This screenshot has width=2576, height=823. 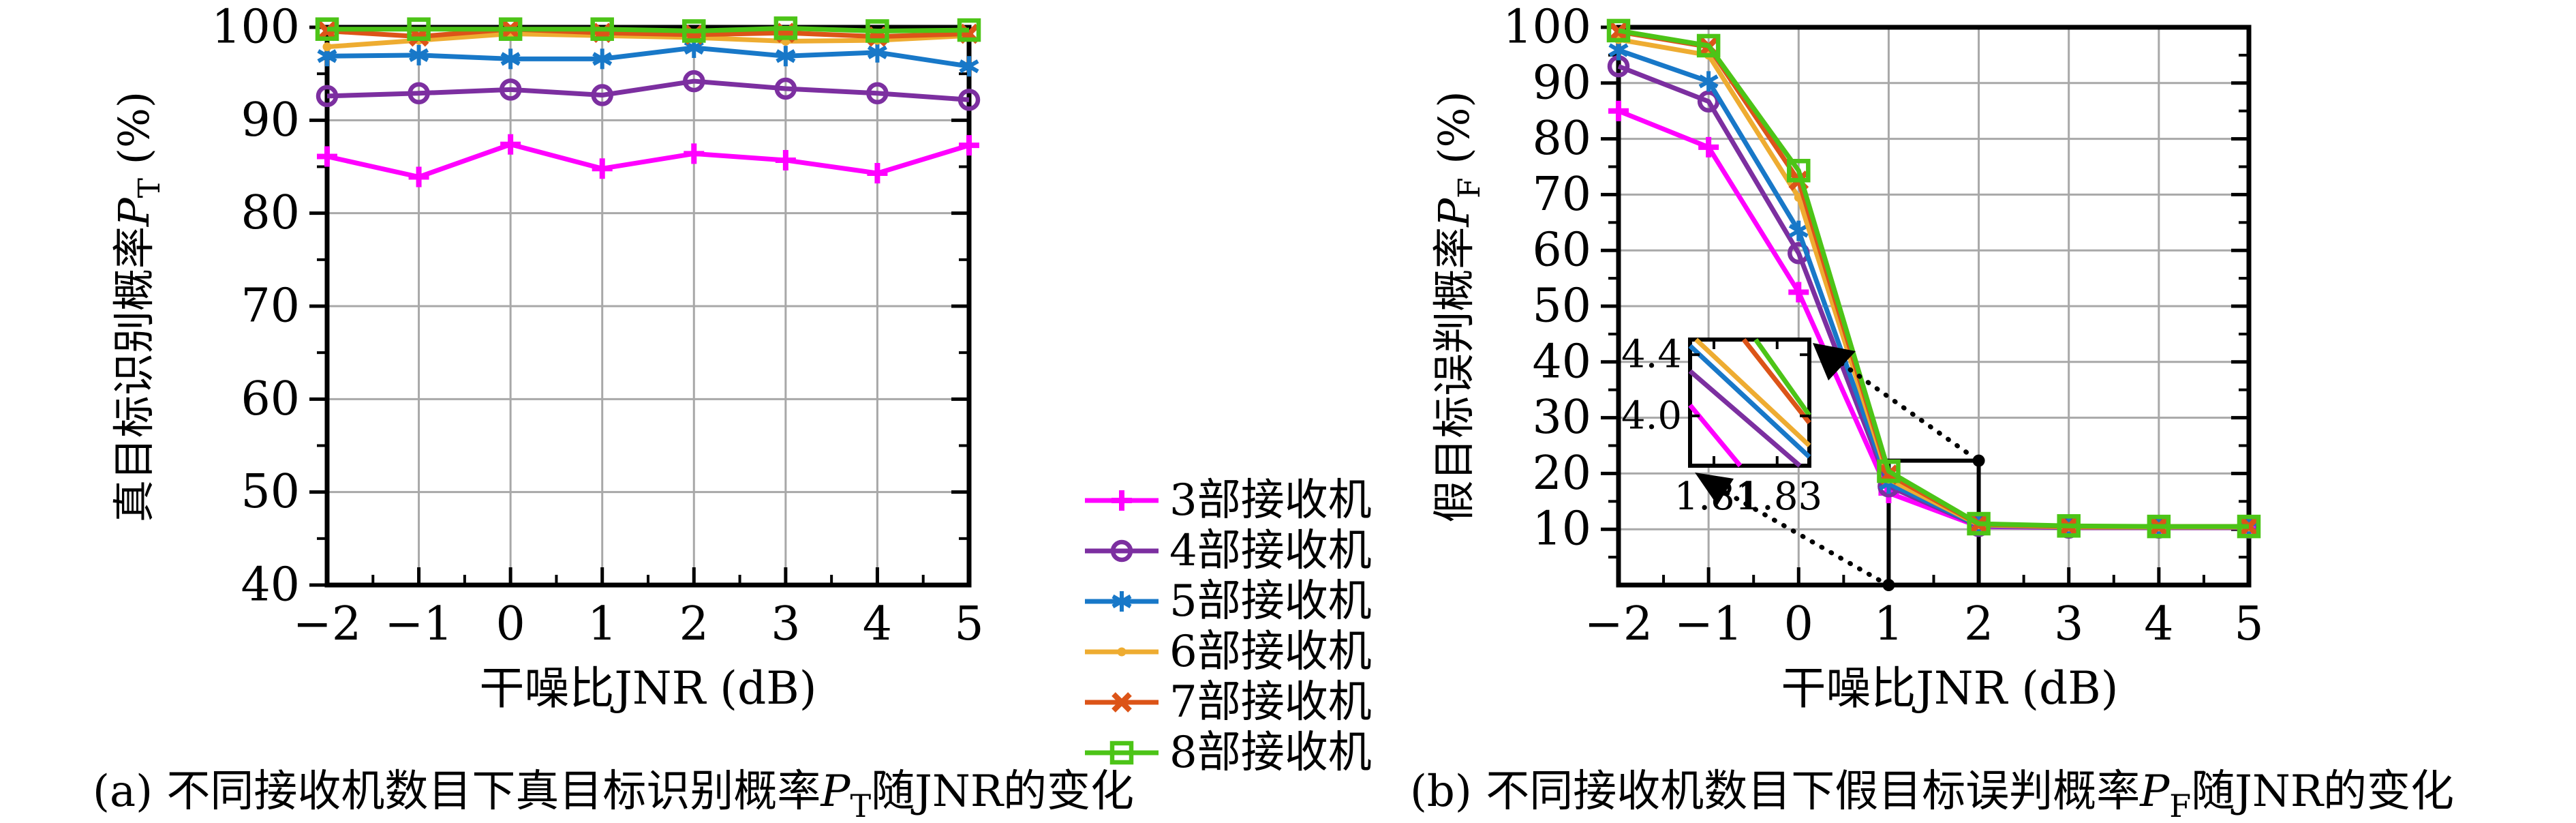 What do you see at coordinates (1270, 753) in the screenshot?
I see `legend-label-8-receivers: 8部接收机` at bounding box center [1270, 753].